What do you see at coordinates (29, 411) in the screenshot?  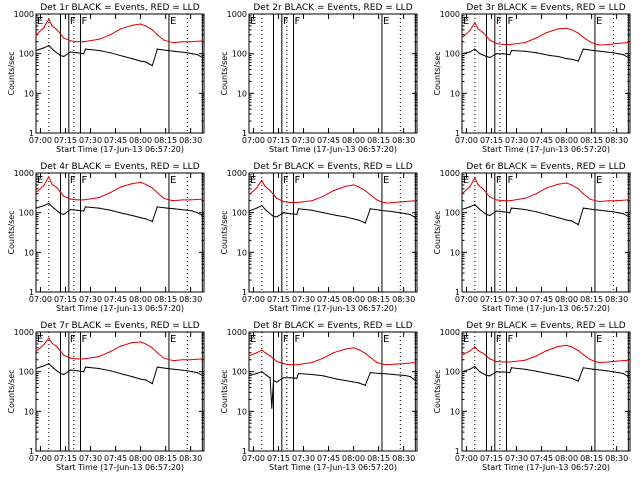 I see `y-tick-label: 10` at bounding box center [29, 411].